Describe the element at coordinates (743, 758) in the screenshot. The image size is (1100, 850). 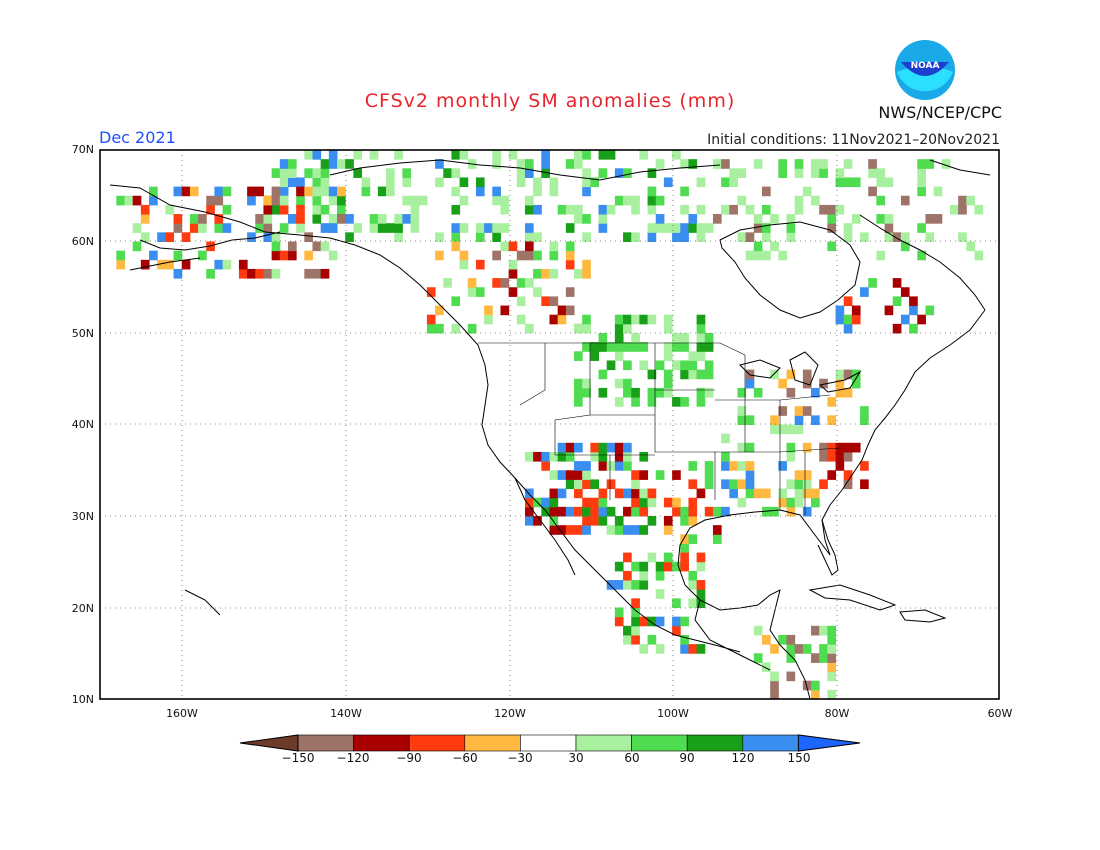
I see `colorbar-tick-label: 120` at that location.